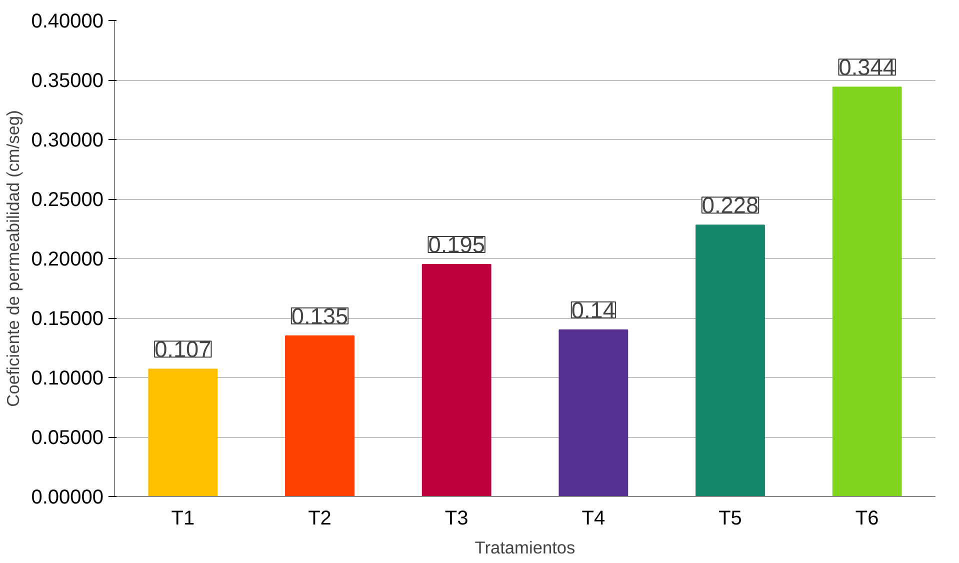 This screenshot has height=563, width=959. Describe the element at coordinates (13, 258) in the screenshot. I see `y-axis-title: Coeficiente de permeabilidad (cm/seg)` at that location.